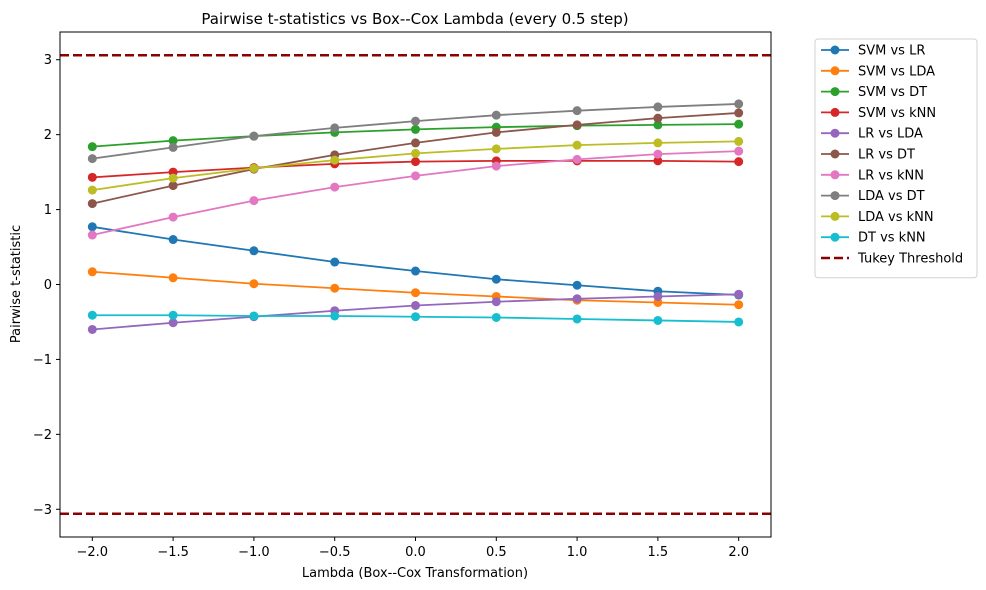 The image size is (986, 590). What do you see at coordinates (335, 552) in the screenshot?
I see `x-tick-label: −0.5` at bounding box center [335, 552].